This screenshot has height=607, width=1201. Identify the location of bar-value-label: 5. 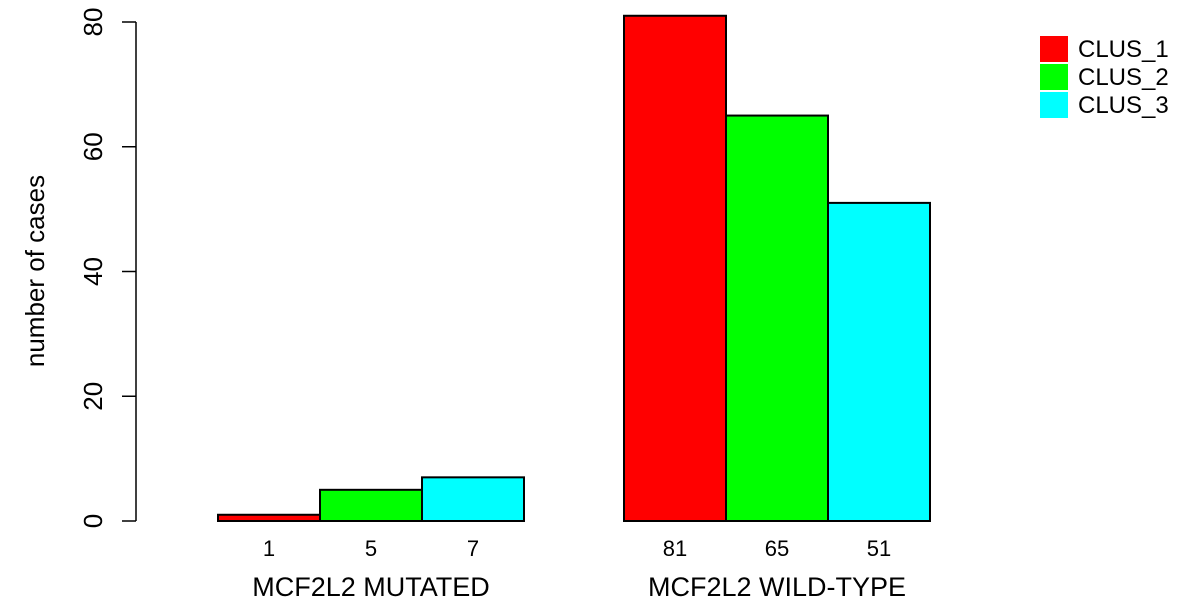
(371, 548).